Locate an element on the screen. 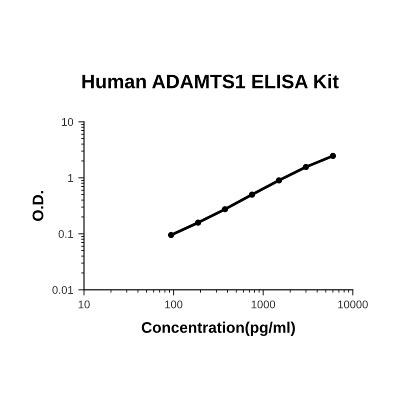 The height and width of the screenshot is (420, 420). y-tick-label: 1 is located at coordinates (71, 178).